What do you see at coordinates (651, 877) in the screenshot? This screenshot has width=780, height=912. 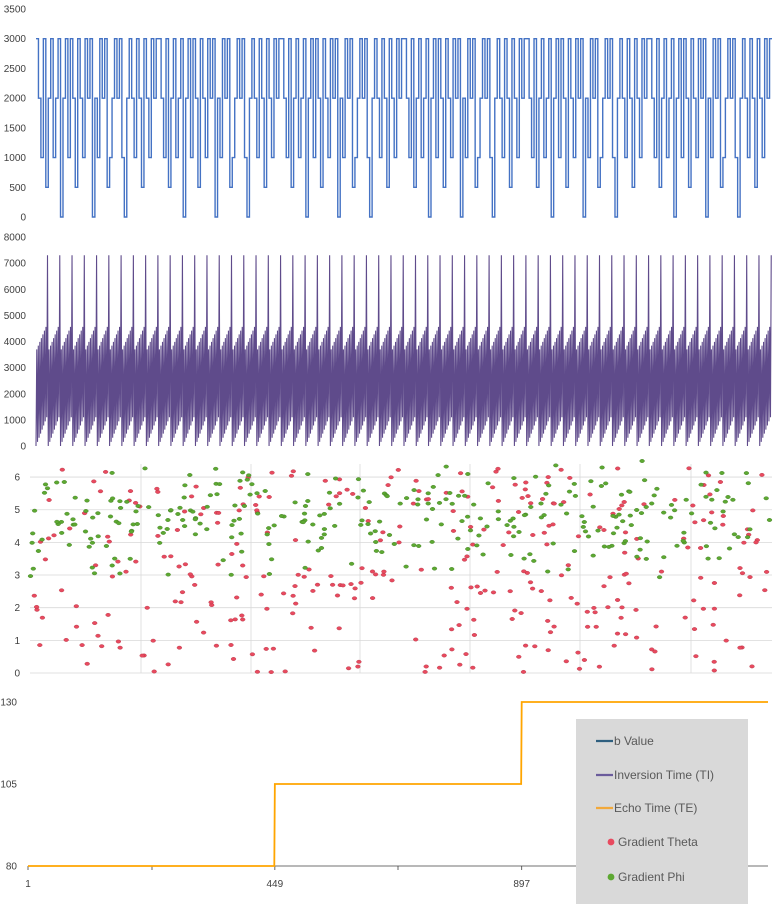 I see `legend-item-label: Gradient Phi` at bounding box center [651, 877].